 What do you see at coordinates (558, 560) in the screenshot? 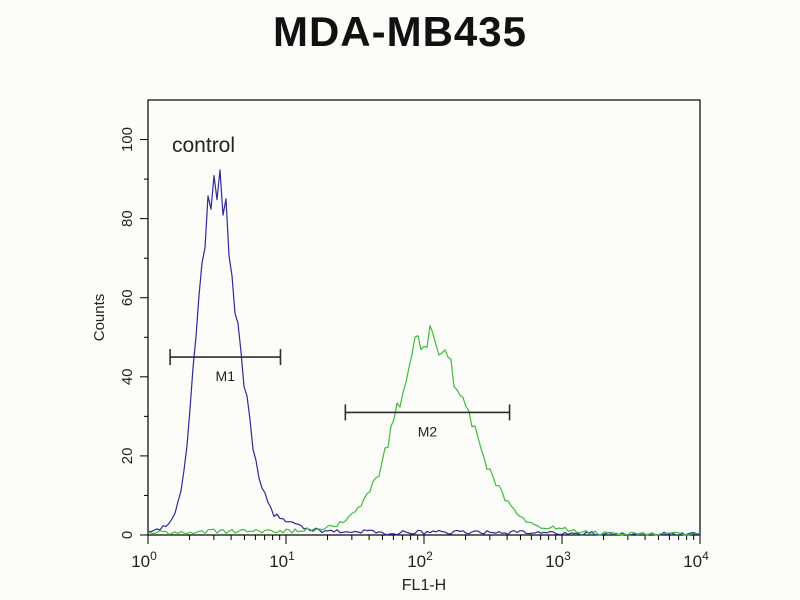
I see `x-tick-label: 10³` at bounding box center [558, 560].